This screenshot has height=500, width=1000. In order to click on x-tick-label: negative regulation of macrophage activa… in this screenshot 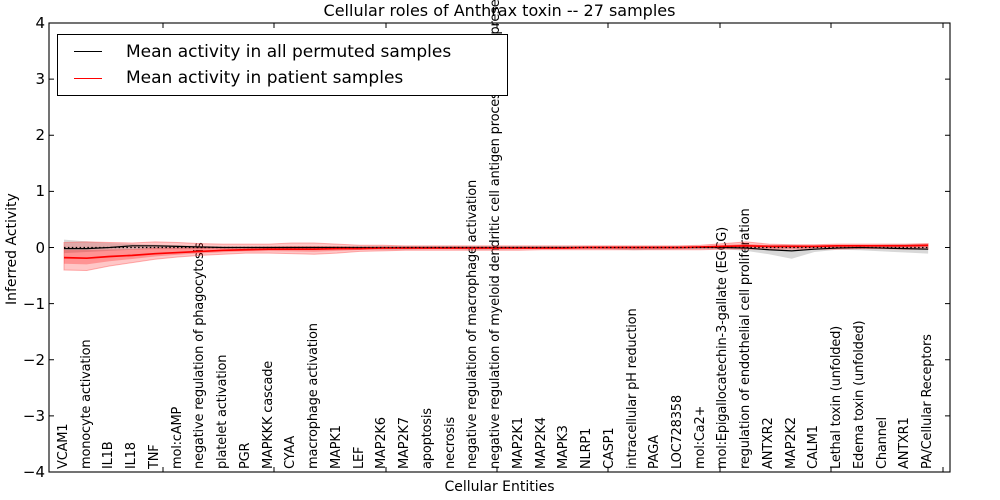, I will do `click(473, 324)`.